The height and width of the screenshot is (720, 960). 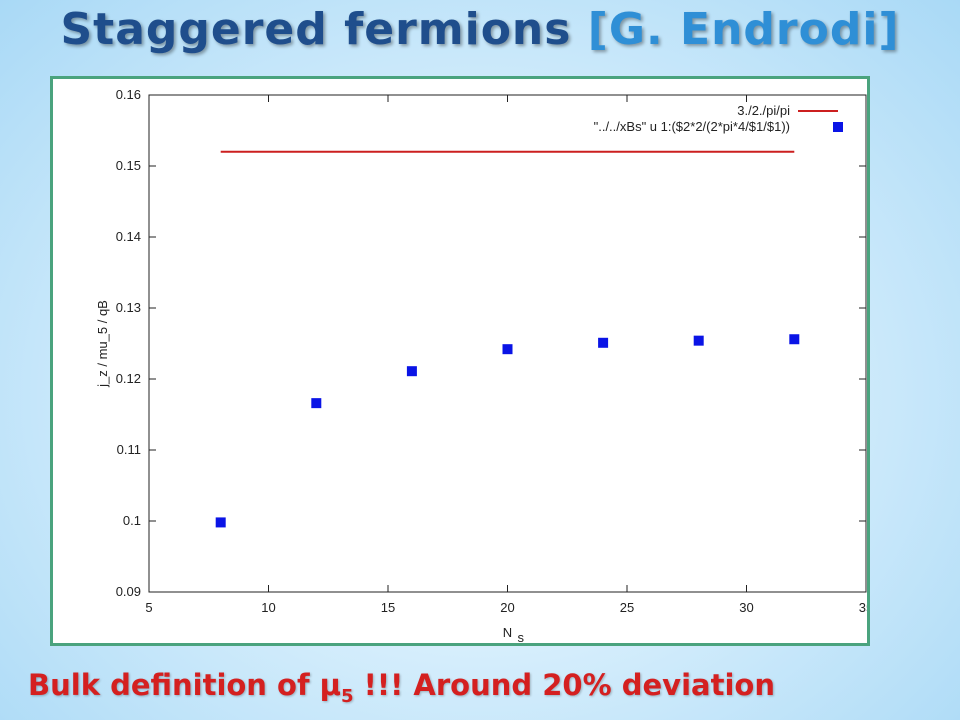 What do you see at coordinates (388, 607) in the screenshot?
I see `x-tick-label: 15` at bounding box center [388, 607].